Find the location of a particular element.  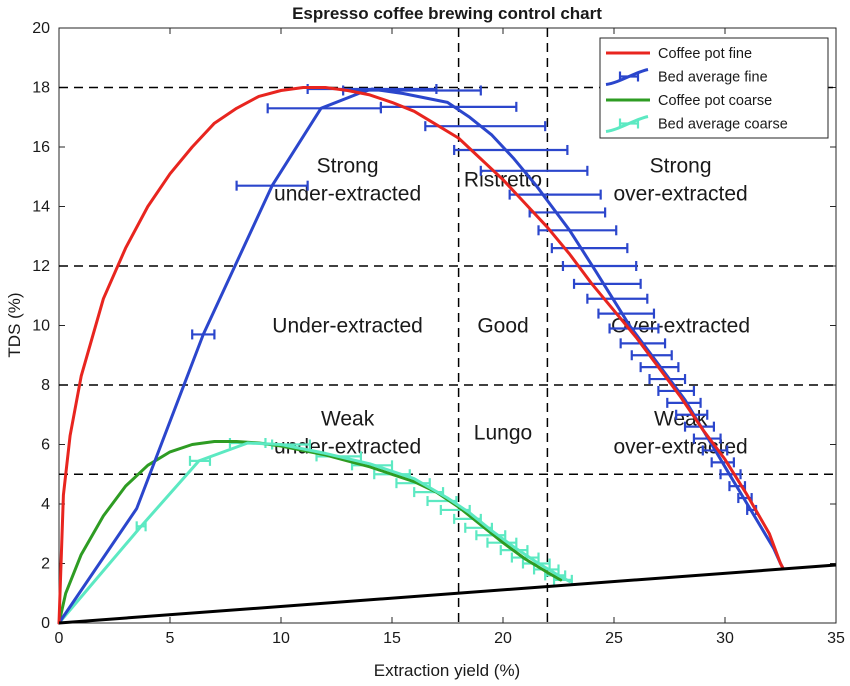

y-tick-label: 12 is located at coordinates (41, 266).